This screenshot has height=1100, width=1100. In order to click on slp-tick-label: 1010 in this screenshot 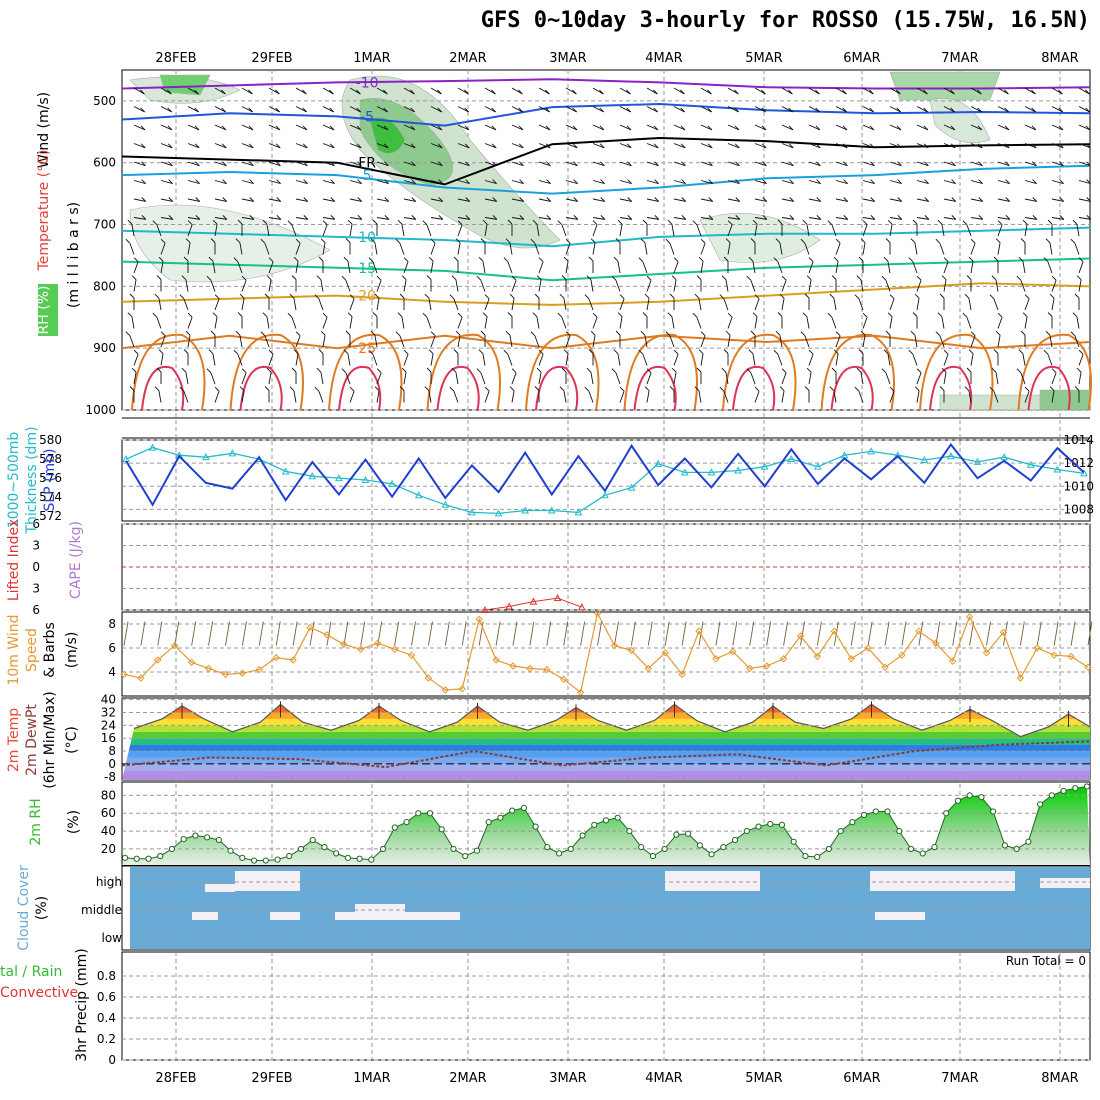, I will do `click(1078, 486)`.